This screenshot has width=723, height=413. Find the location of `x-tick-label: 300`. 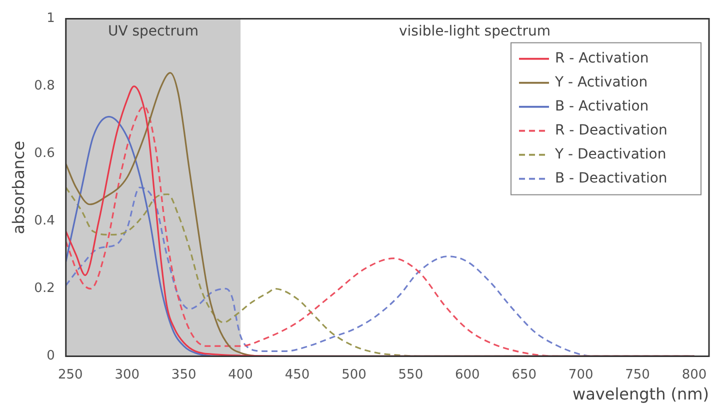

x-tick-label: 300 is located at coordinates (127, 374).